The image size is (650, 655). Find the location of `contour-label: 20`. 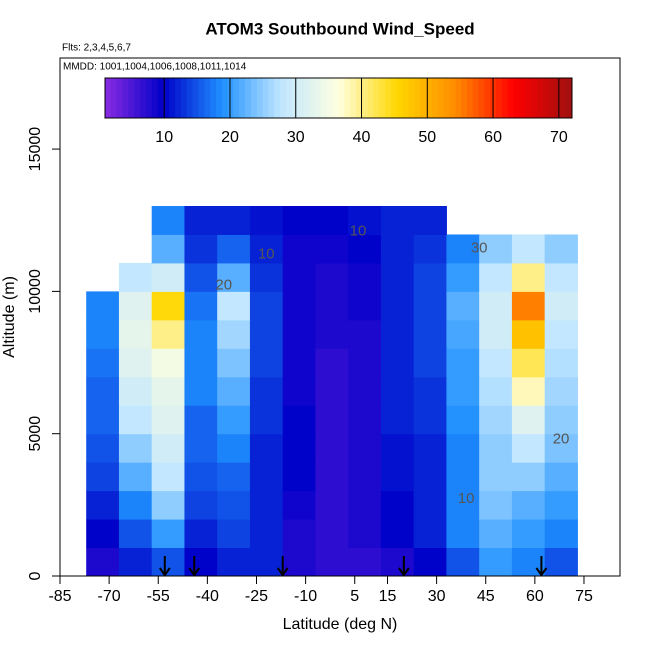

contour-label: 20 is located at coordinates (223, 285).